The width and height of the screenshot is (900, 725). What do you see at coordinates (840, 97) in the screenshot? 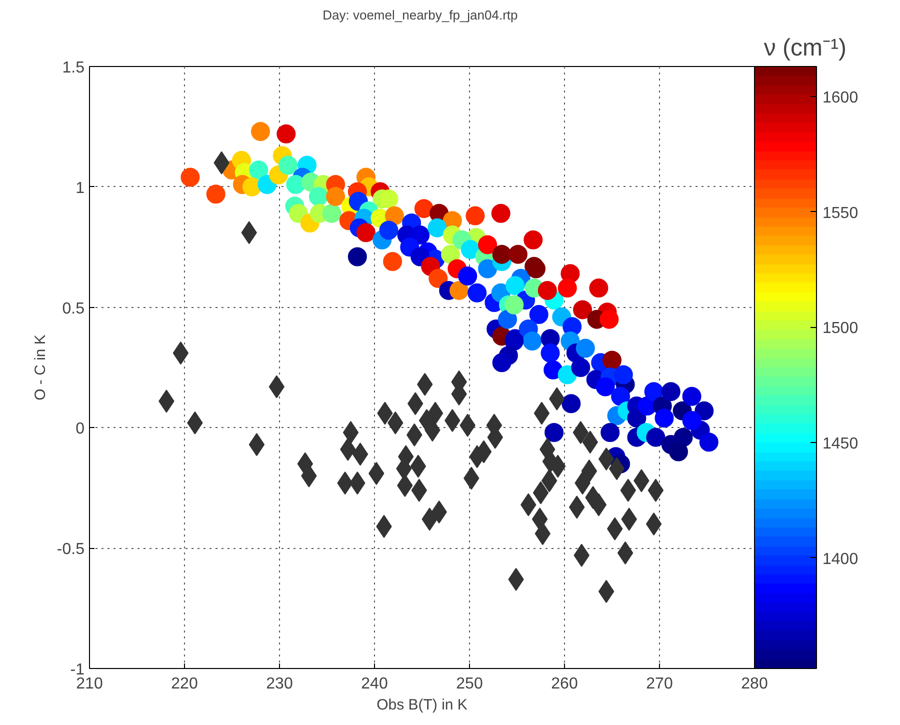
I see `color-bar-label: 1600` at bounding box center [840, 97].